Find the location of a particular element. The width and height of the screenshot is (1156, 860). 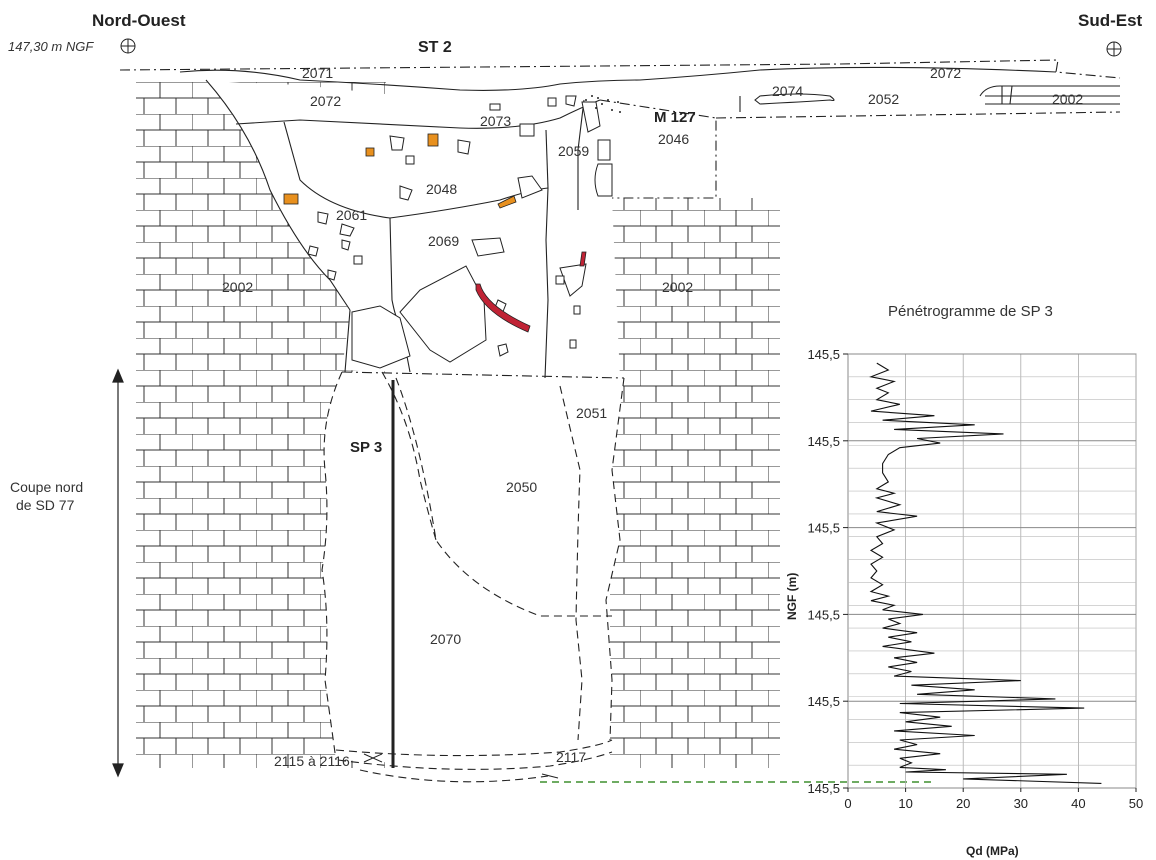

unit-2072-right: 2072 is located at coordinates (945, 73).